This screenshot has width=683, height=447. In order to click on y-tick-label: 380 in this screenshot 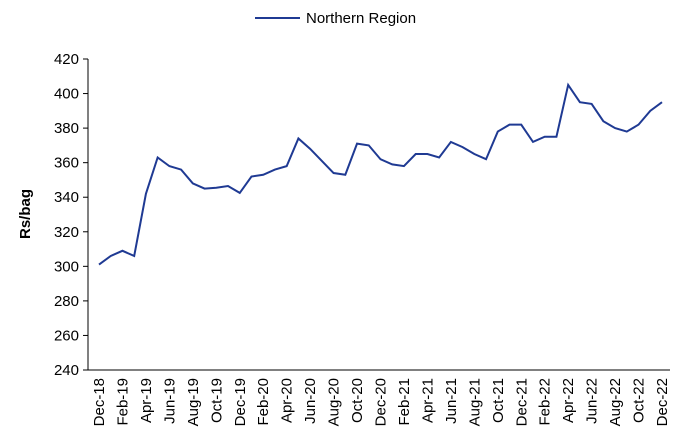, I will do `click(66, 128)`.